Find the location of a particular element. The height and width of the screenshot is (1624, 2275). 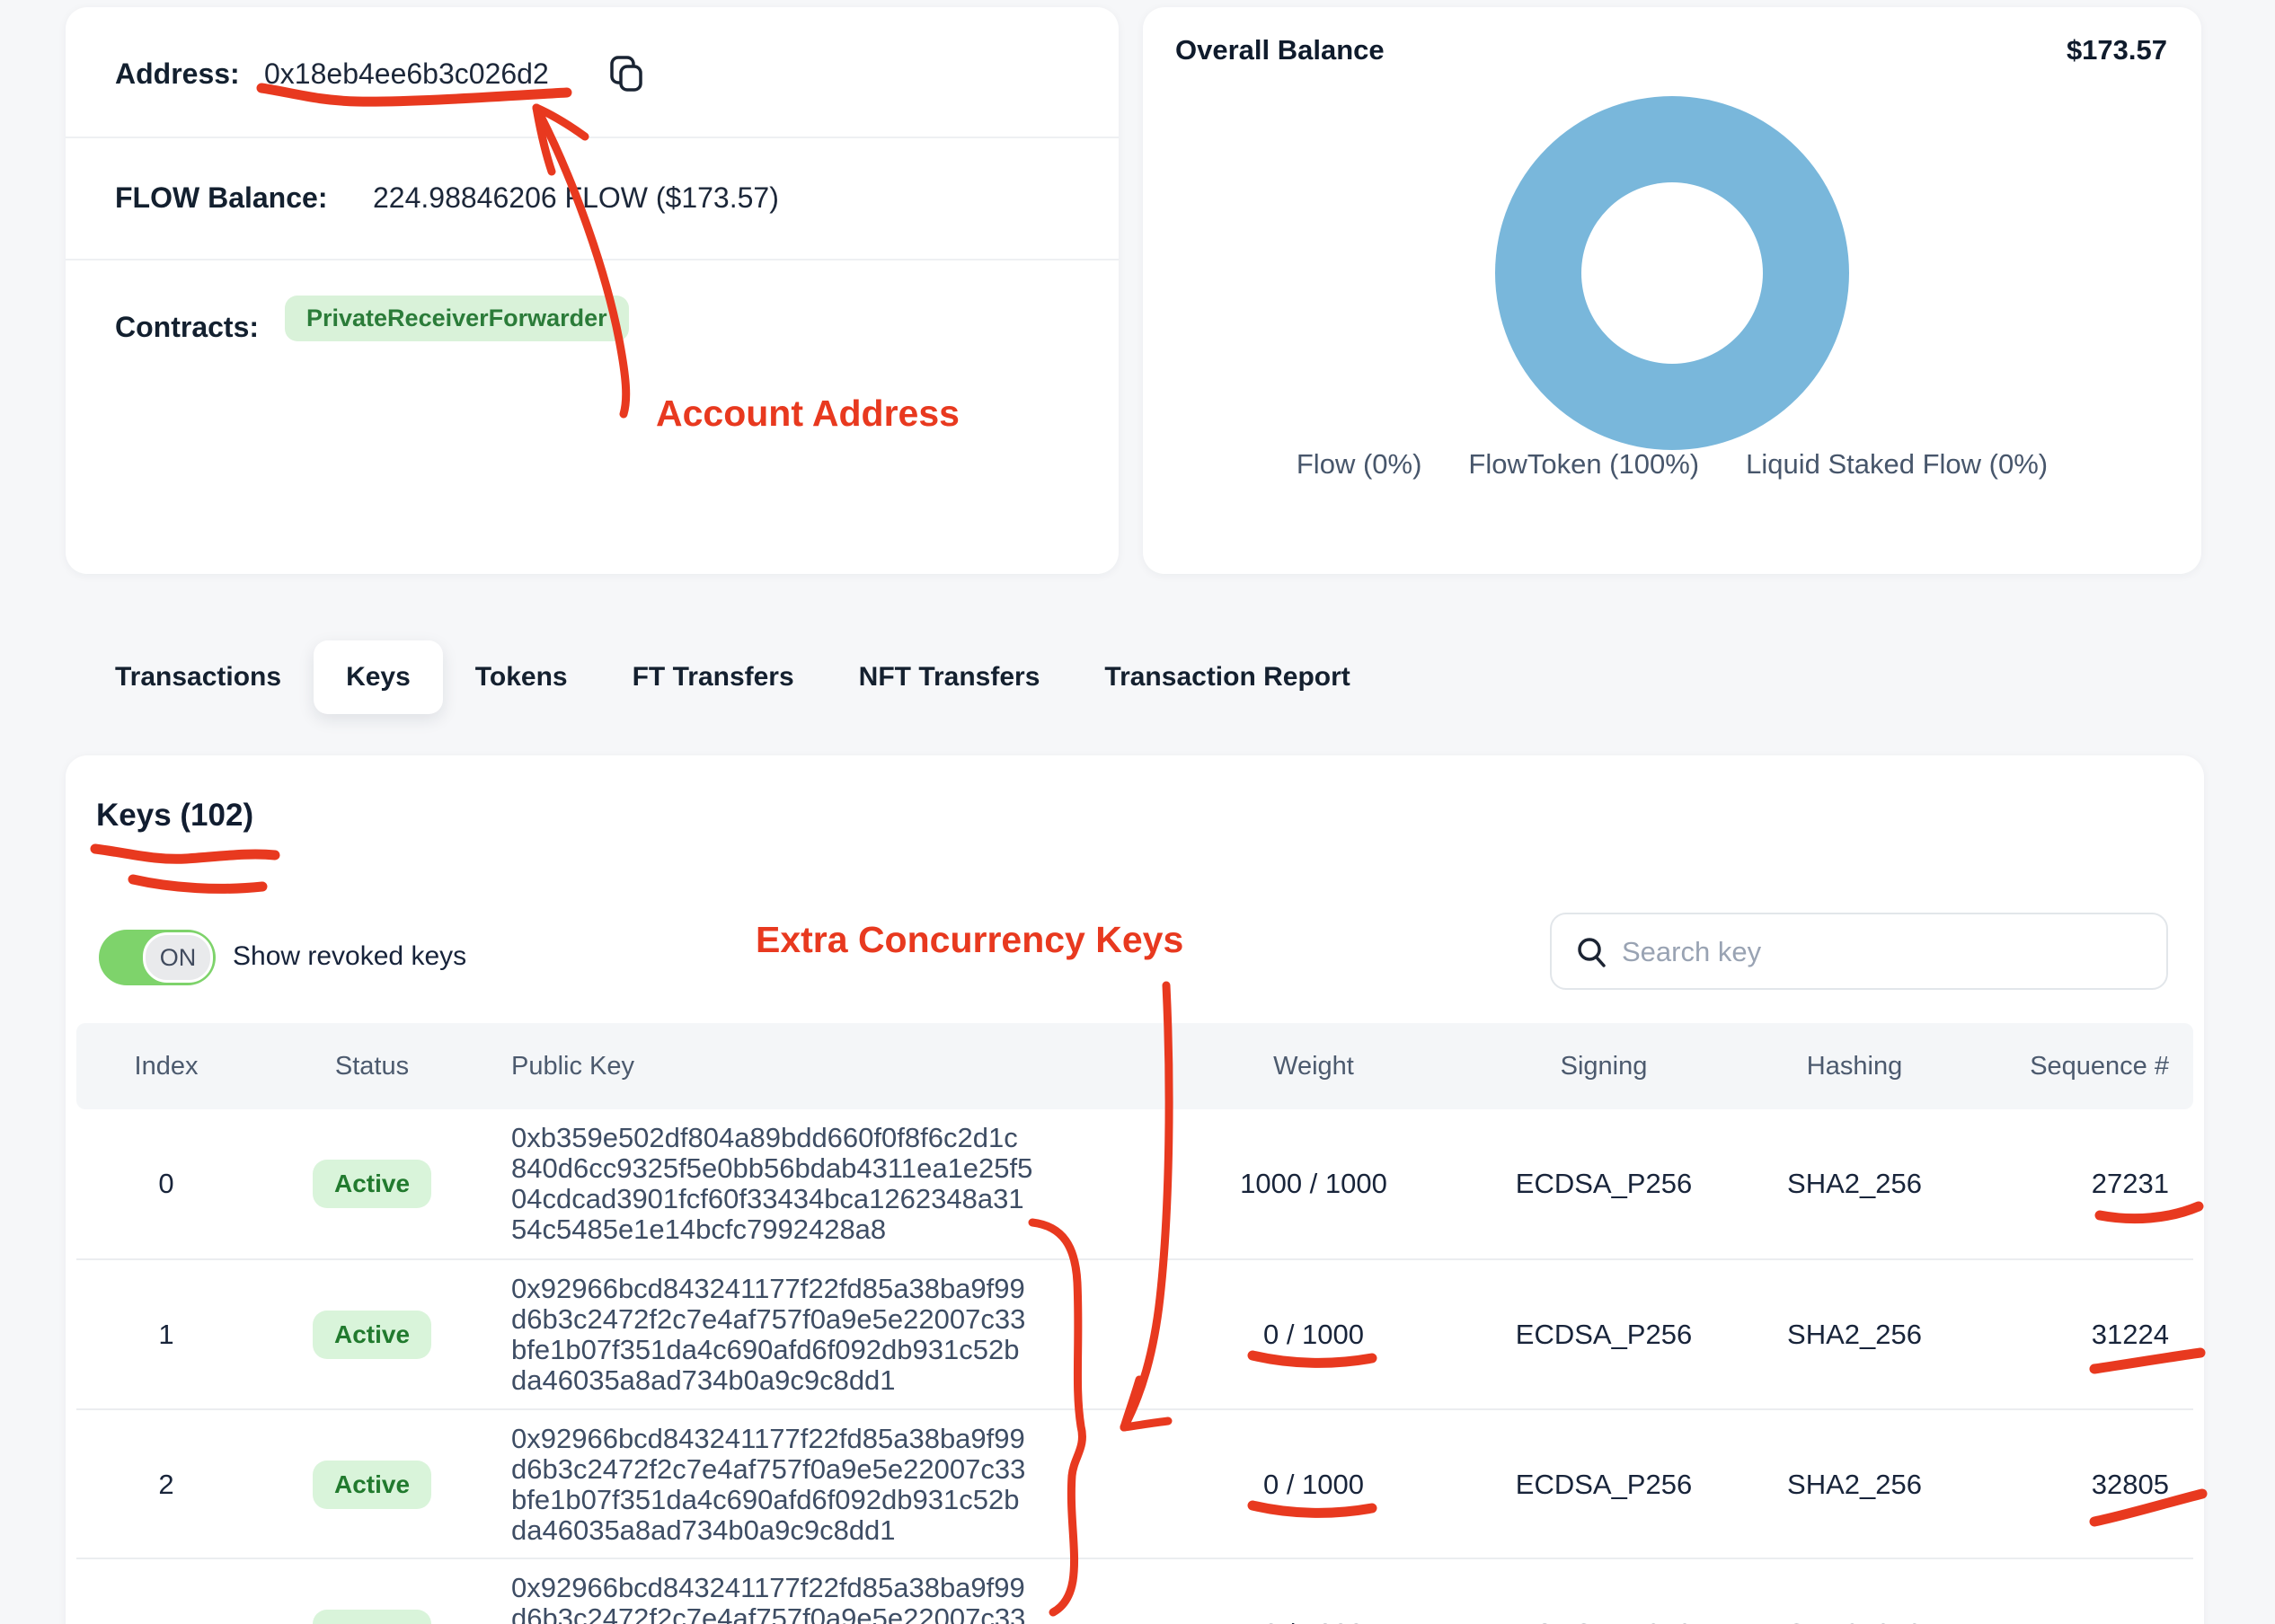

tab-ft-transfers: FT Transfers is located at coordinates (713, 677).